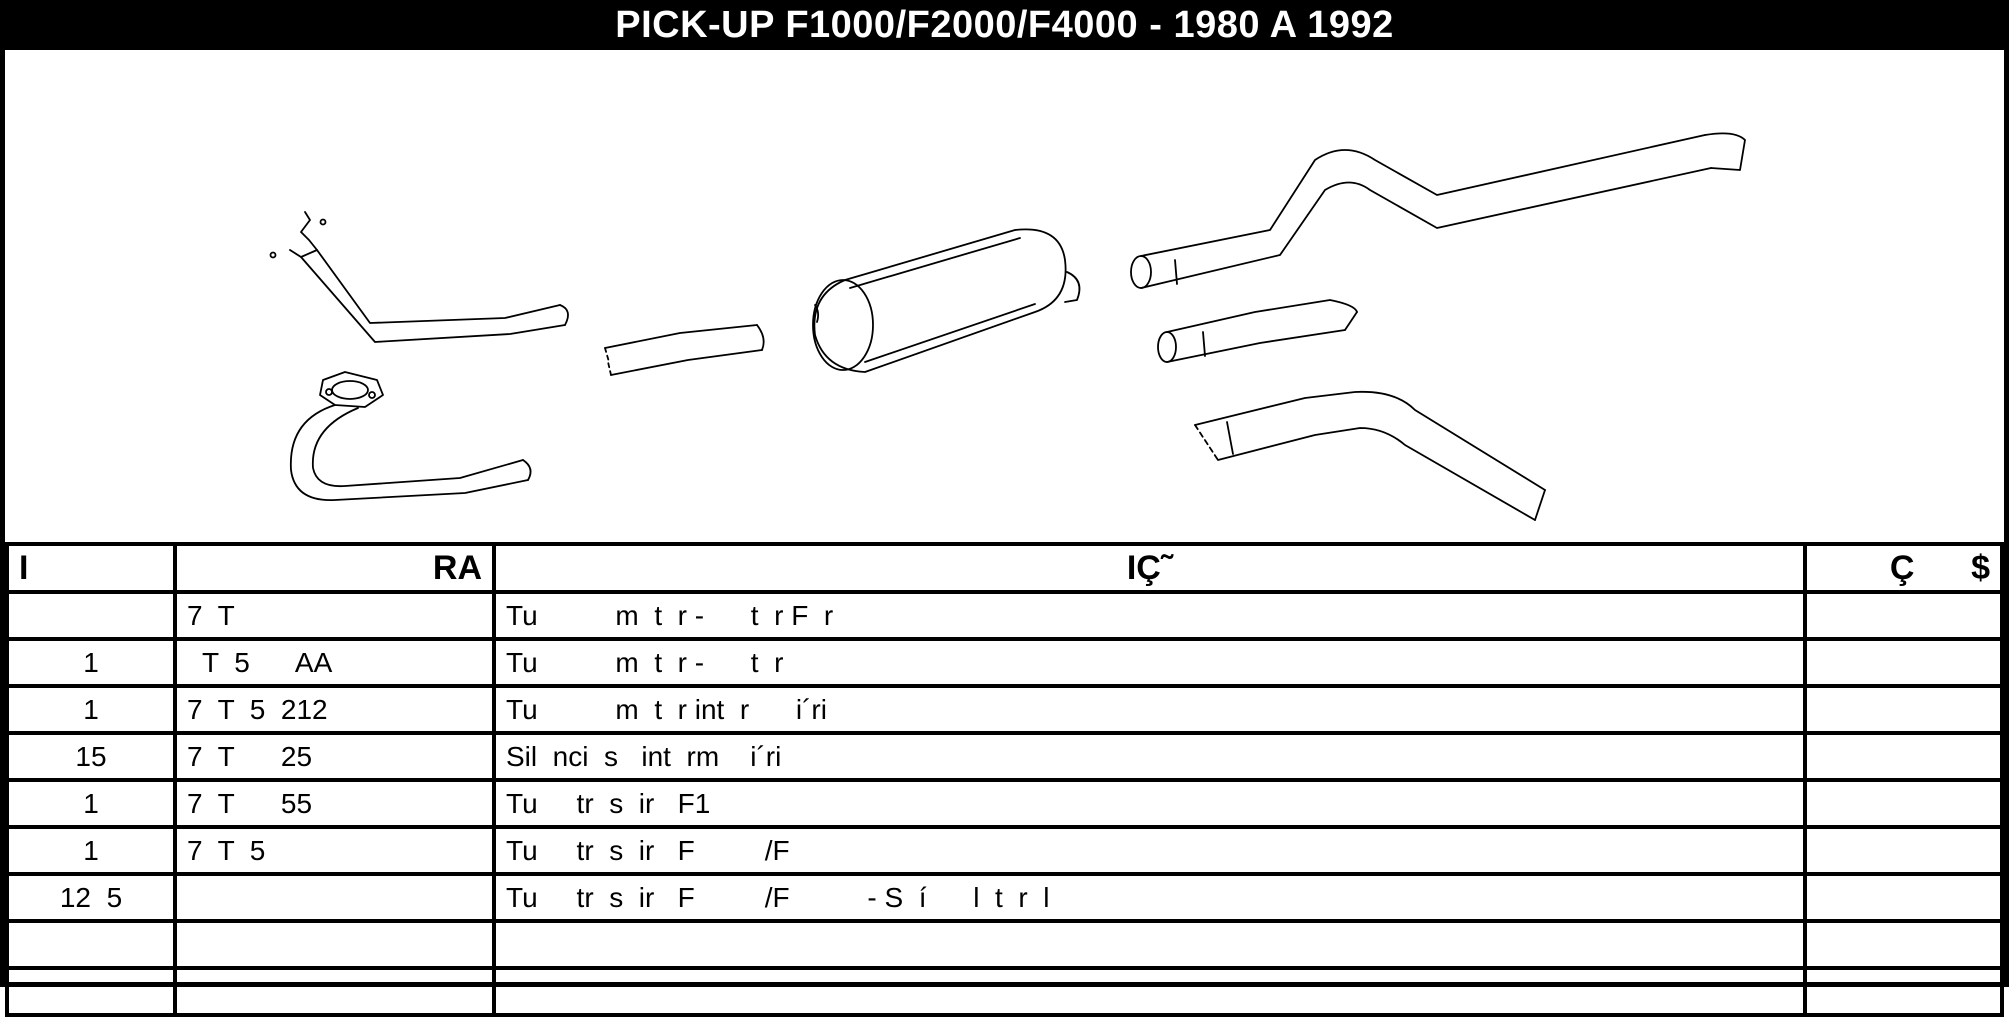 The width and height of the screenshot is (2009, 1017). Describe the element at coordinates (334, 709) in the screenshot. I see `cell-reference: 7 T 5 212` at that location.